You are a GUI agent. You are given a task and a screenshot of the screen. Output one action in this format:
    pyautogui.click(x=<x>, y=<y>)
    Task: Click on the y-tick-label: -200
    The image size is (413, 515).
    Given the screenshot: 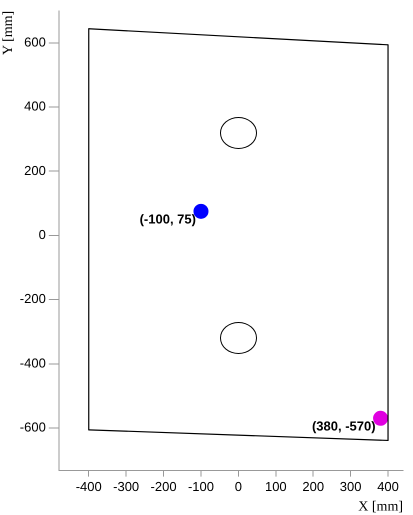 What is the action you would take?
    pyautogui.click(x=33, y=298)
    